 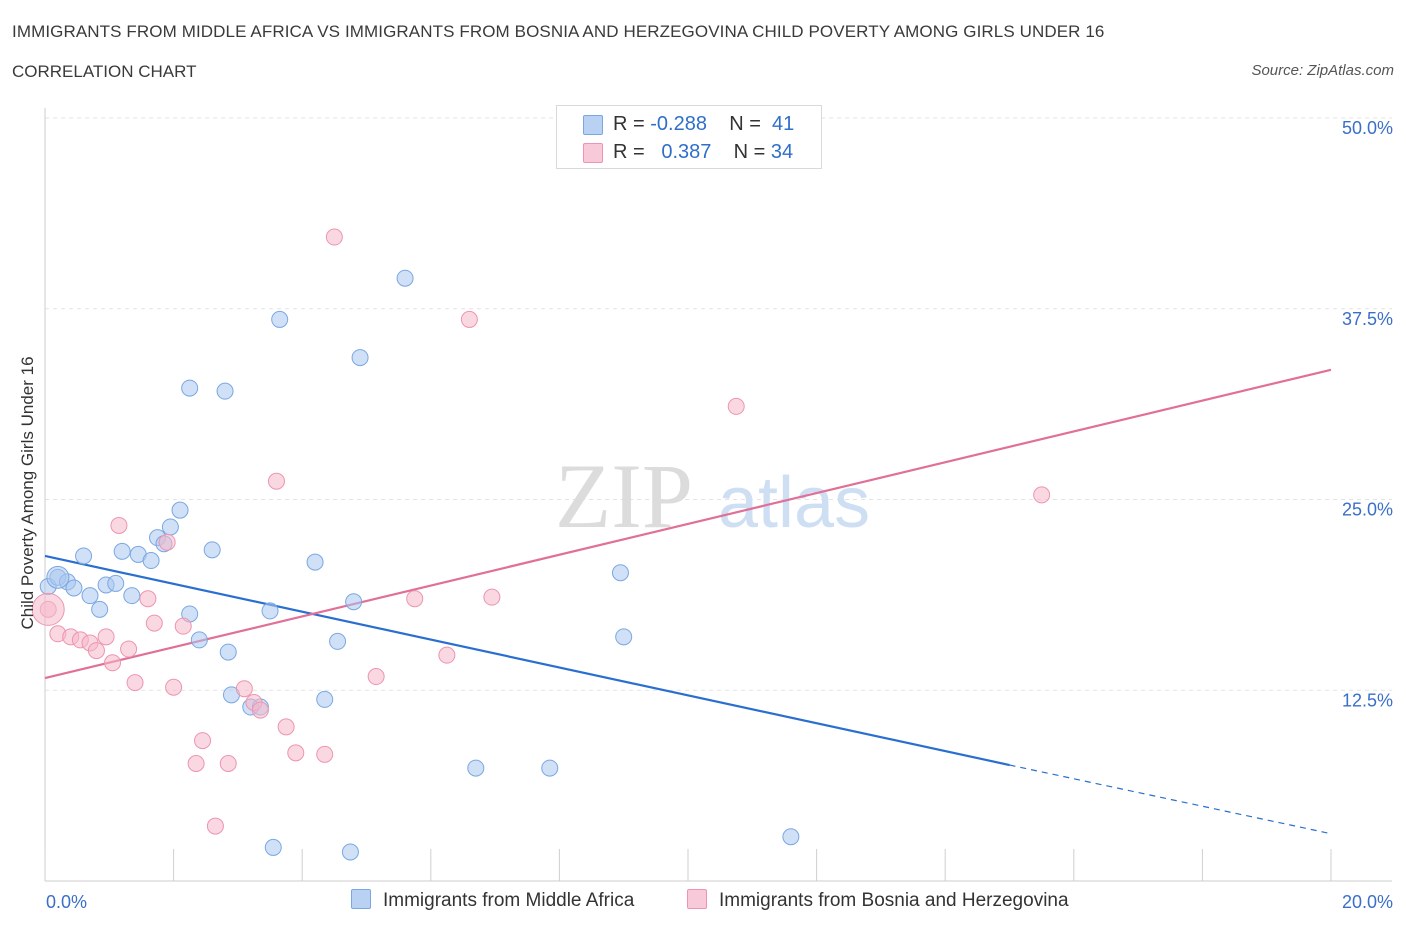 What do you see at coordinates (66, 902) in the screenshot?
I see `x-tick-label: 0.0%` at bounding box center [66, 902].